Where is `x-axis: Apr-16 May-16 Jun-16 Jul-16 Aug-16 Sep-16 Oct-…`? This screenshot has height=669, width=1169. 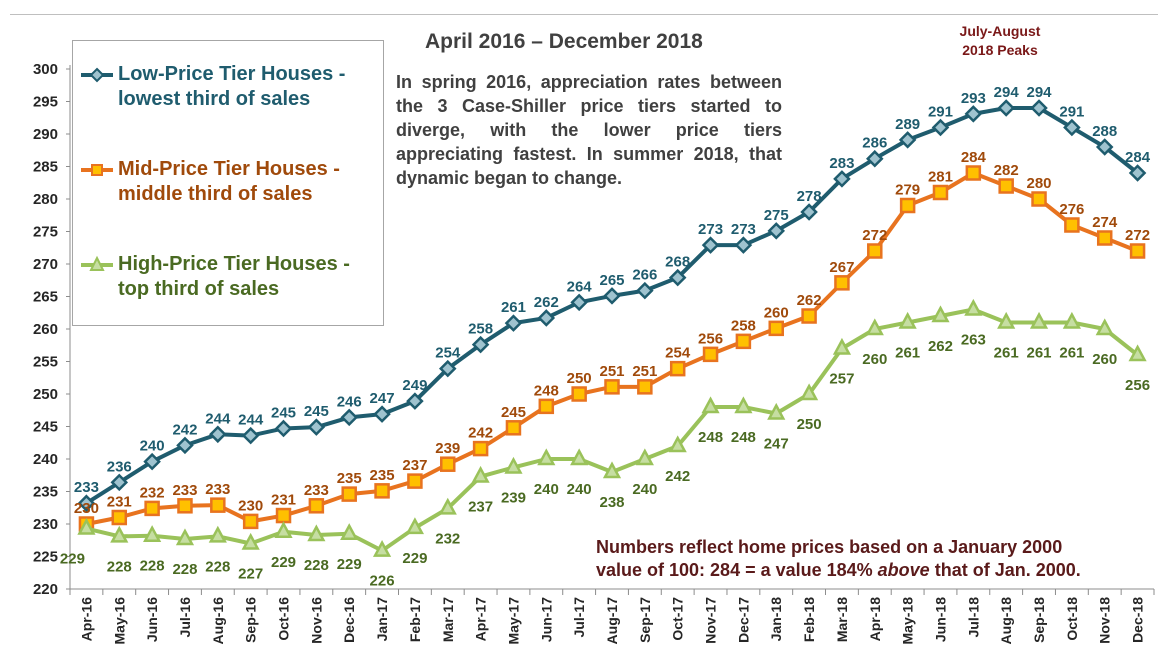
x-axis: Apr-16 May-16 Jun-16 Jul-16 Aug-16 Sep-16 Oct-… is located at coordinates (612, 616).